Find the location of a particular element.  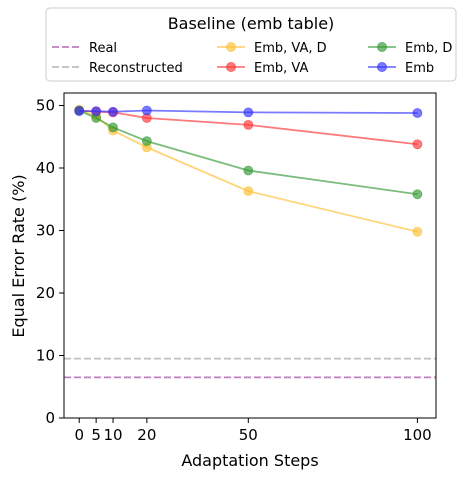

legend-entry-1: Reconstructed is located at coordinates (117, 68).